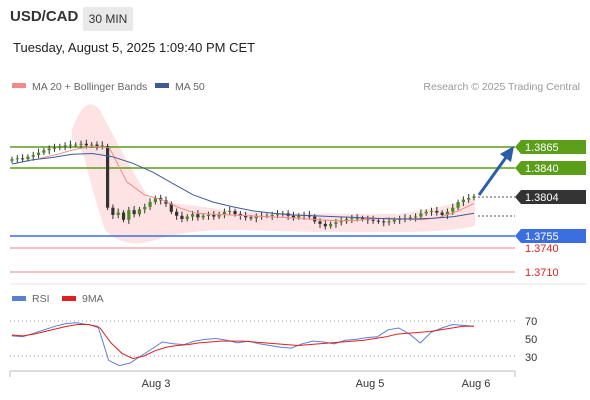 The width and height of the screenshot is (590, 400). I want to click on ma50-line, so click(243, 186).